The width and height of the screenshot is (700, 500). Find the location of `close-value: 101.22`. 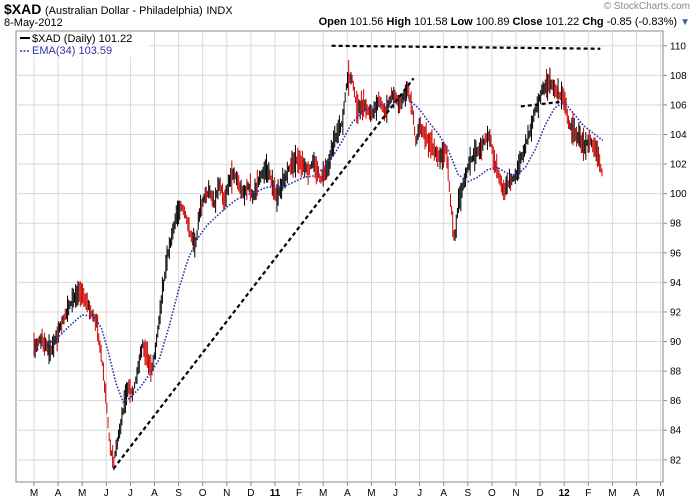

close-value: 101.22 is located at coordinates (562, 22).